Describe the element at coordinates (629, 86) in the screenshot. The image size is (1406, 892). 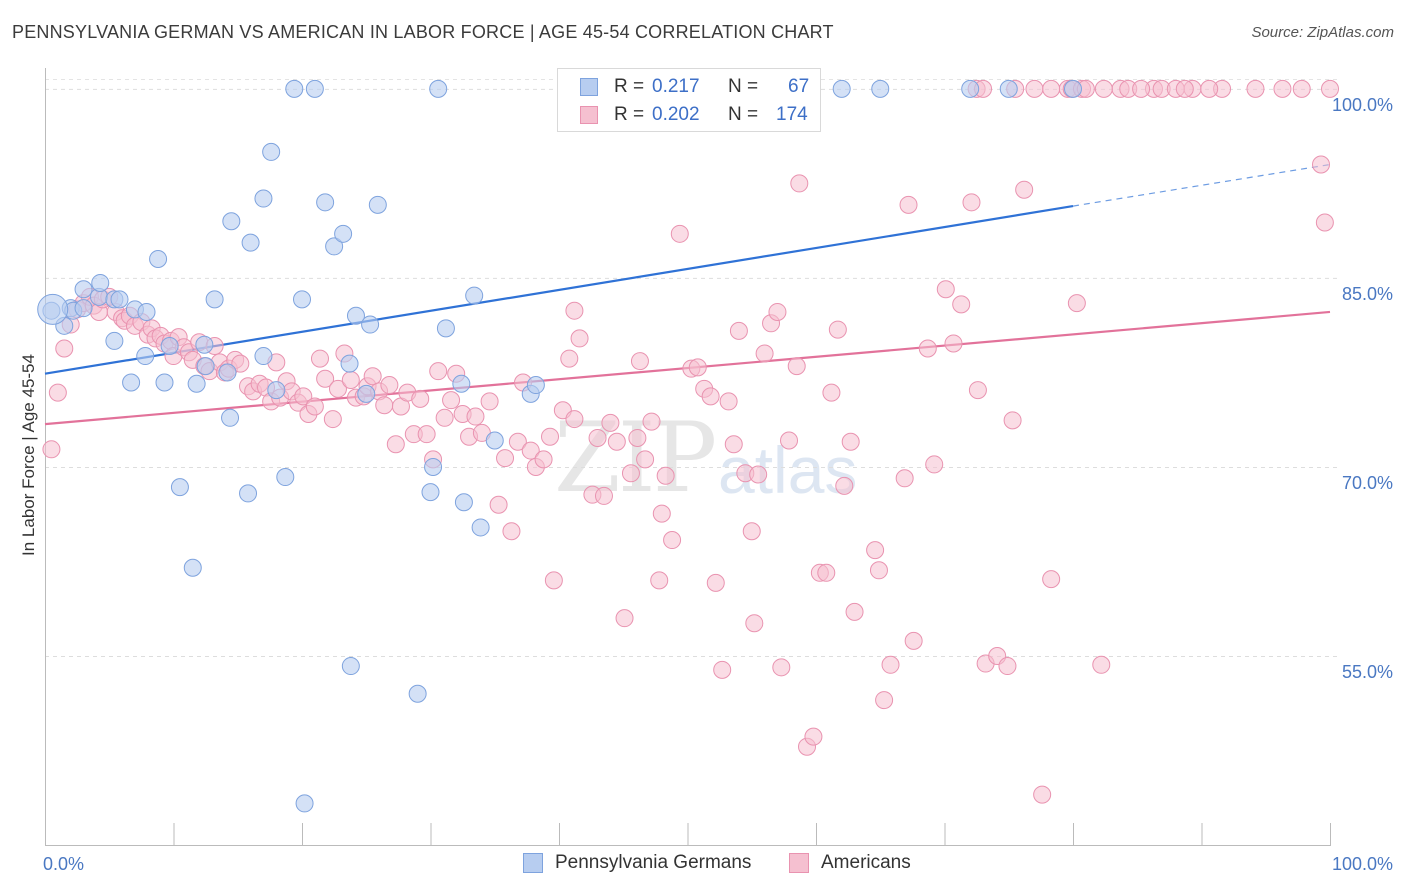
I see `legend-r-label: R =` at that location.